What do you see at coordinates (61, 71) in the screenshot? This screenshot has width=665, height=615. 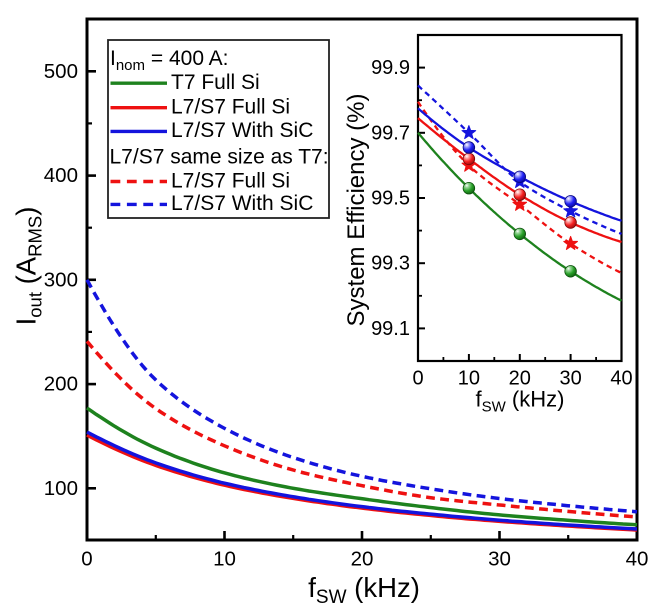 I see `svg-text: 500` at bounding box center [61, 71].